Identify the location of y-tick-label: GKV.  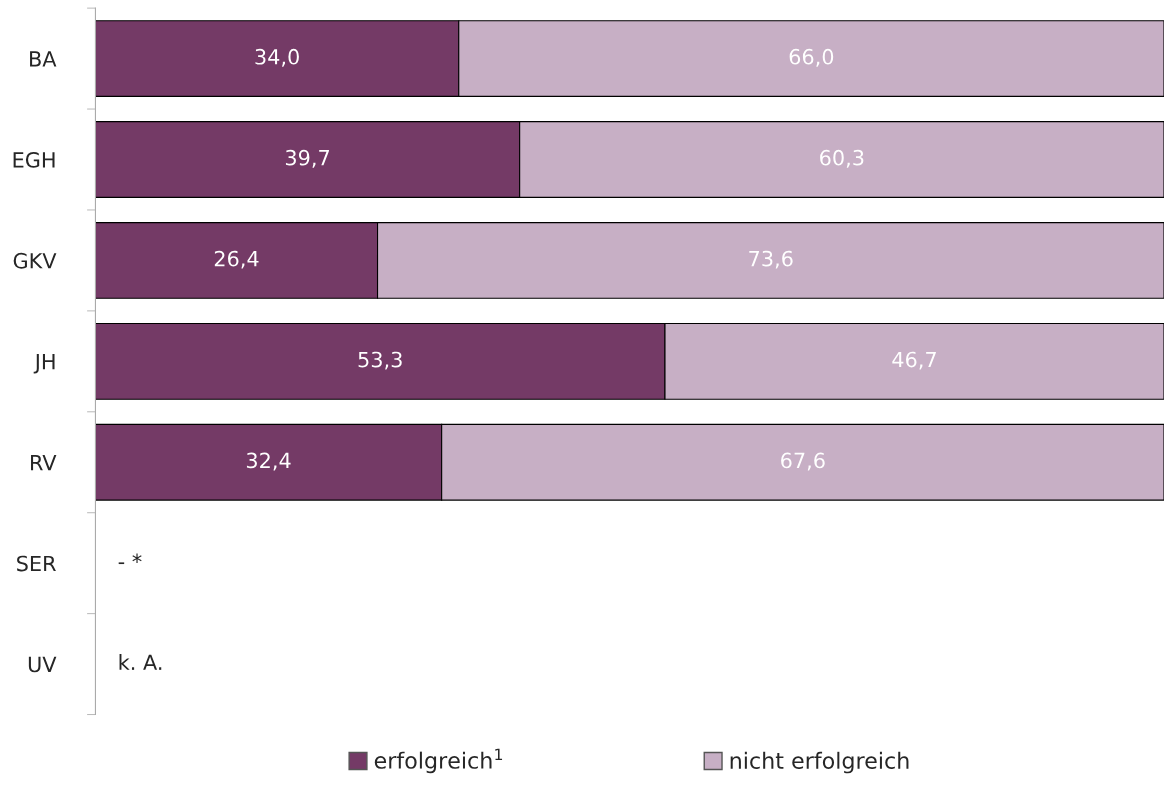
(35, 260).